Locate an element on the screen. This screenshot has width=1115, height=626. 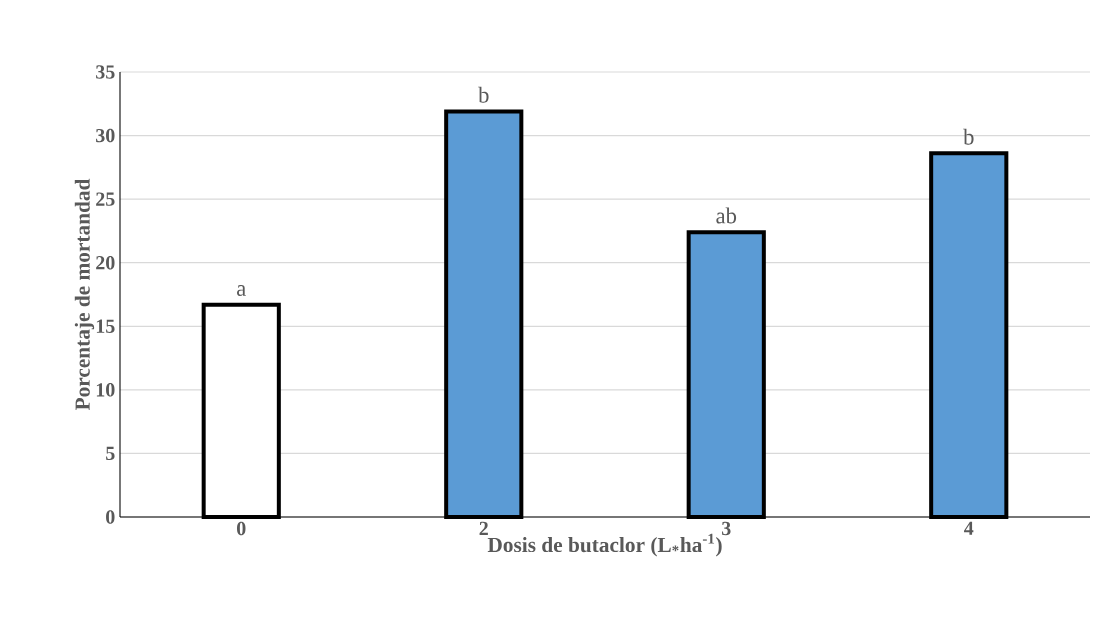
y-tick-label: 10 is located at coordinates (105, 390).